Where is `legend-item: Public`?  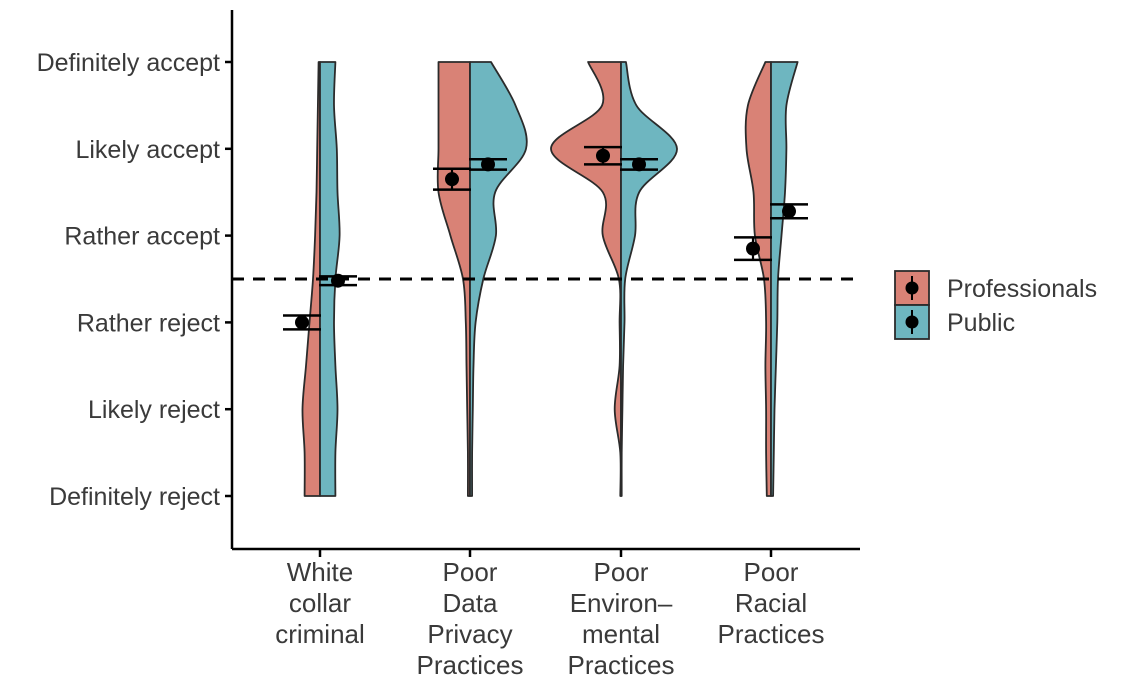 legend-item: Public is located at coordinates (954, 322).